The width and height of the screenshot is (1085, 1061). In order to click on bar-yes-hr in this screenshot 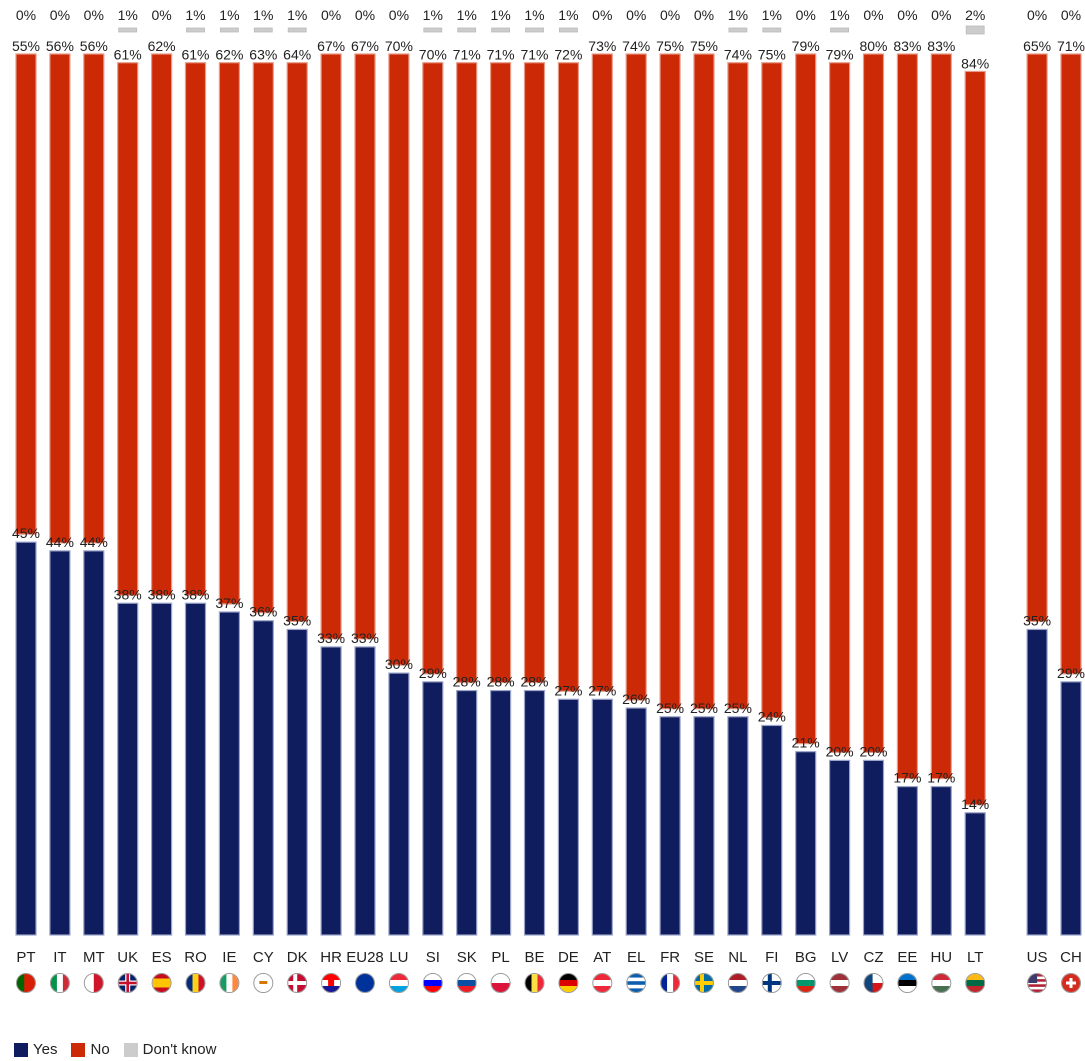, I will do `click(331, 791)`.